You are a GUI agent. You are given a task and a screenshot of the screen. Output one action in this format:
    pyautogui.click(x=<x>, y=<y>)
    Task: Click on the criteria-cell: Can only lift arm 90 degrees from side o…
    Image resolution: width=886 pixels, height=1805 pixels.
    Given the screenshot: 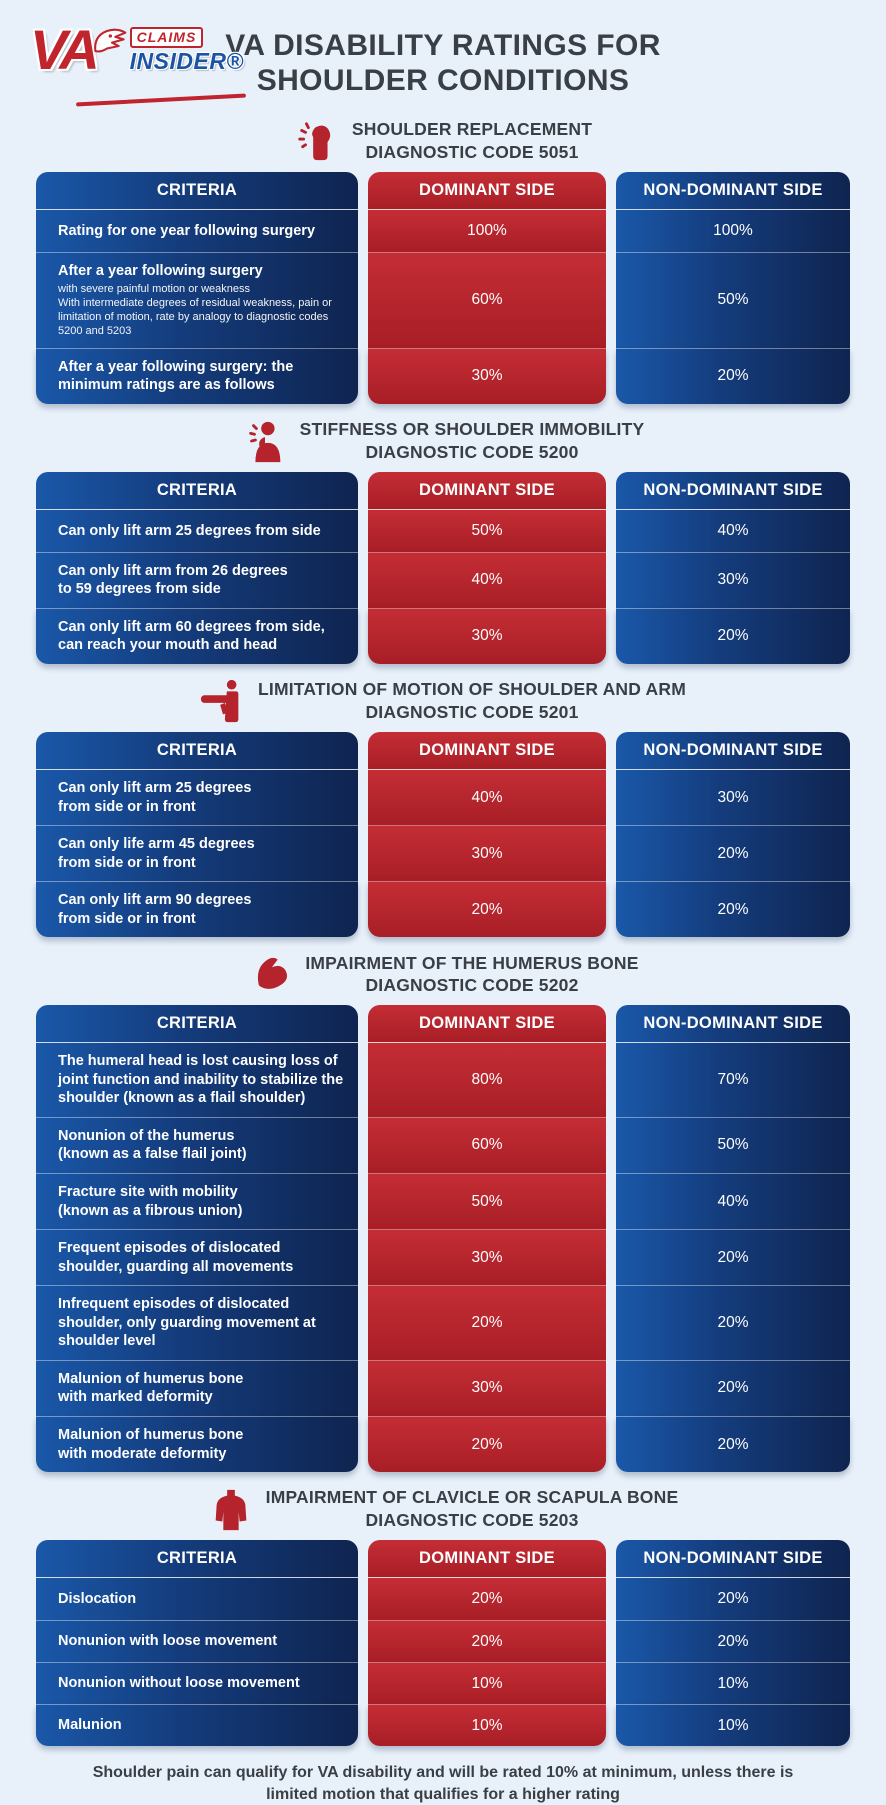 What is the action you would take?
    pyautogui.click(x=197, y=909)
    